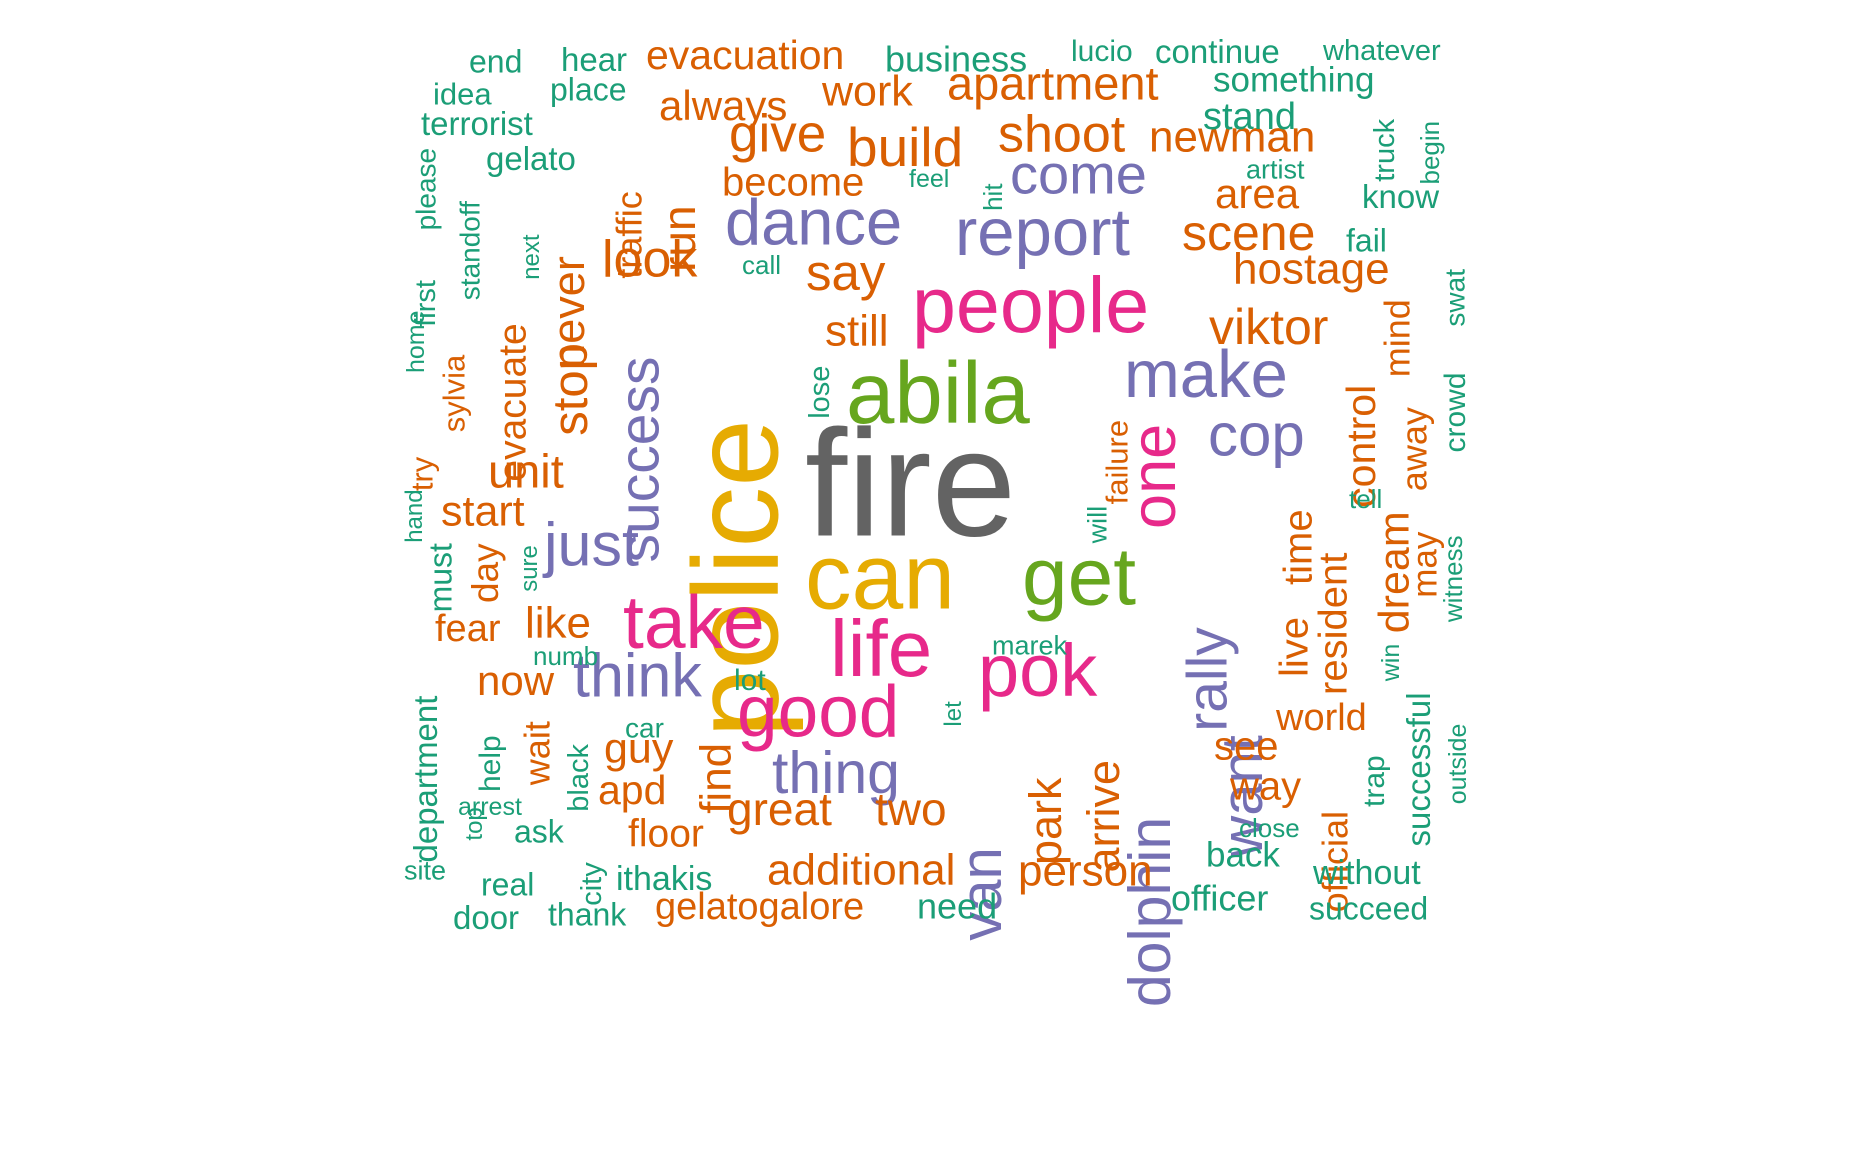 The width and height of the screenshot is (1872, 1152). What do you see at coordinates (588, 89) in the screenshot?
I see `word-place: place` at bounding box center [588, 89].